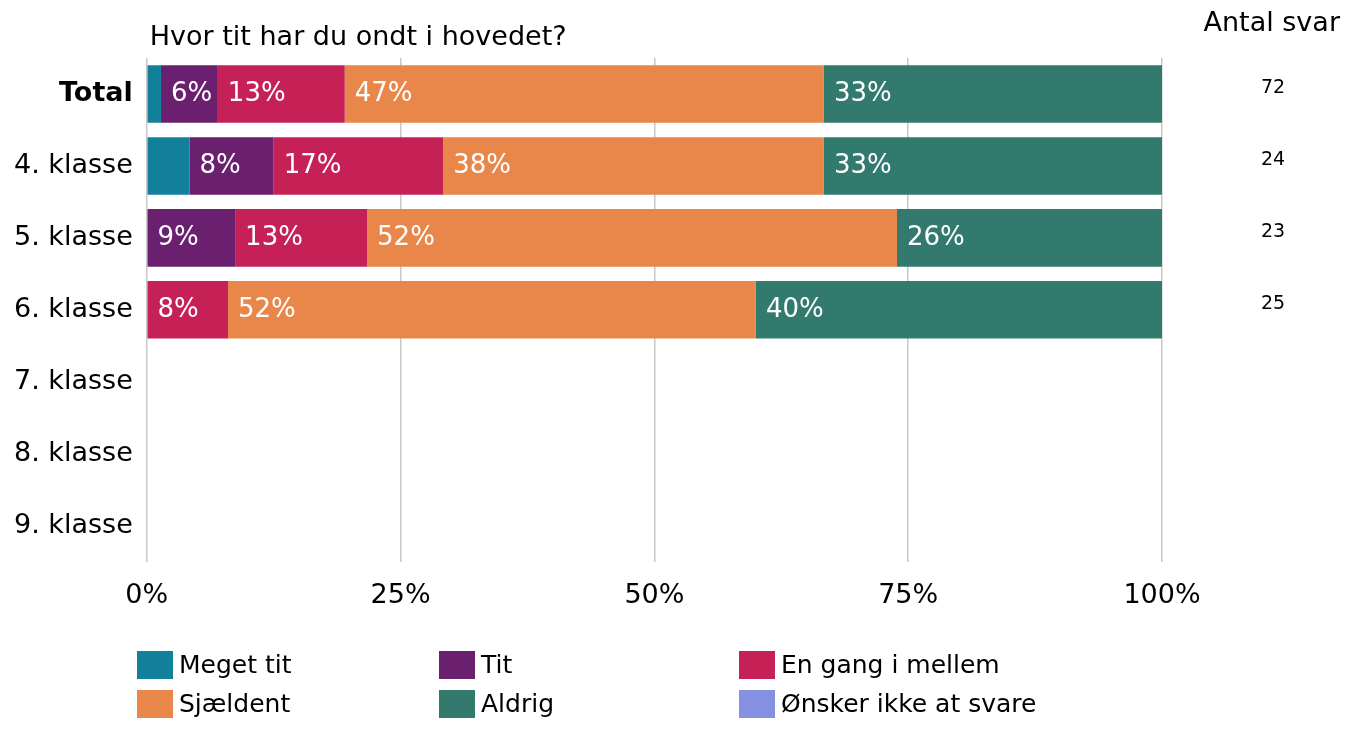  Describe the element at coordinates (73, 523) in the screenshot. I see `y-tick-label: 9. klasse` at that location.